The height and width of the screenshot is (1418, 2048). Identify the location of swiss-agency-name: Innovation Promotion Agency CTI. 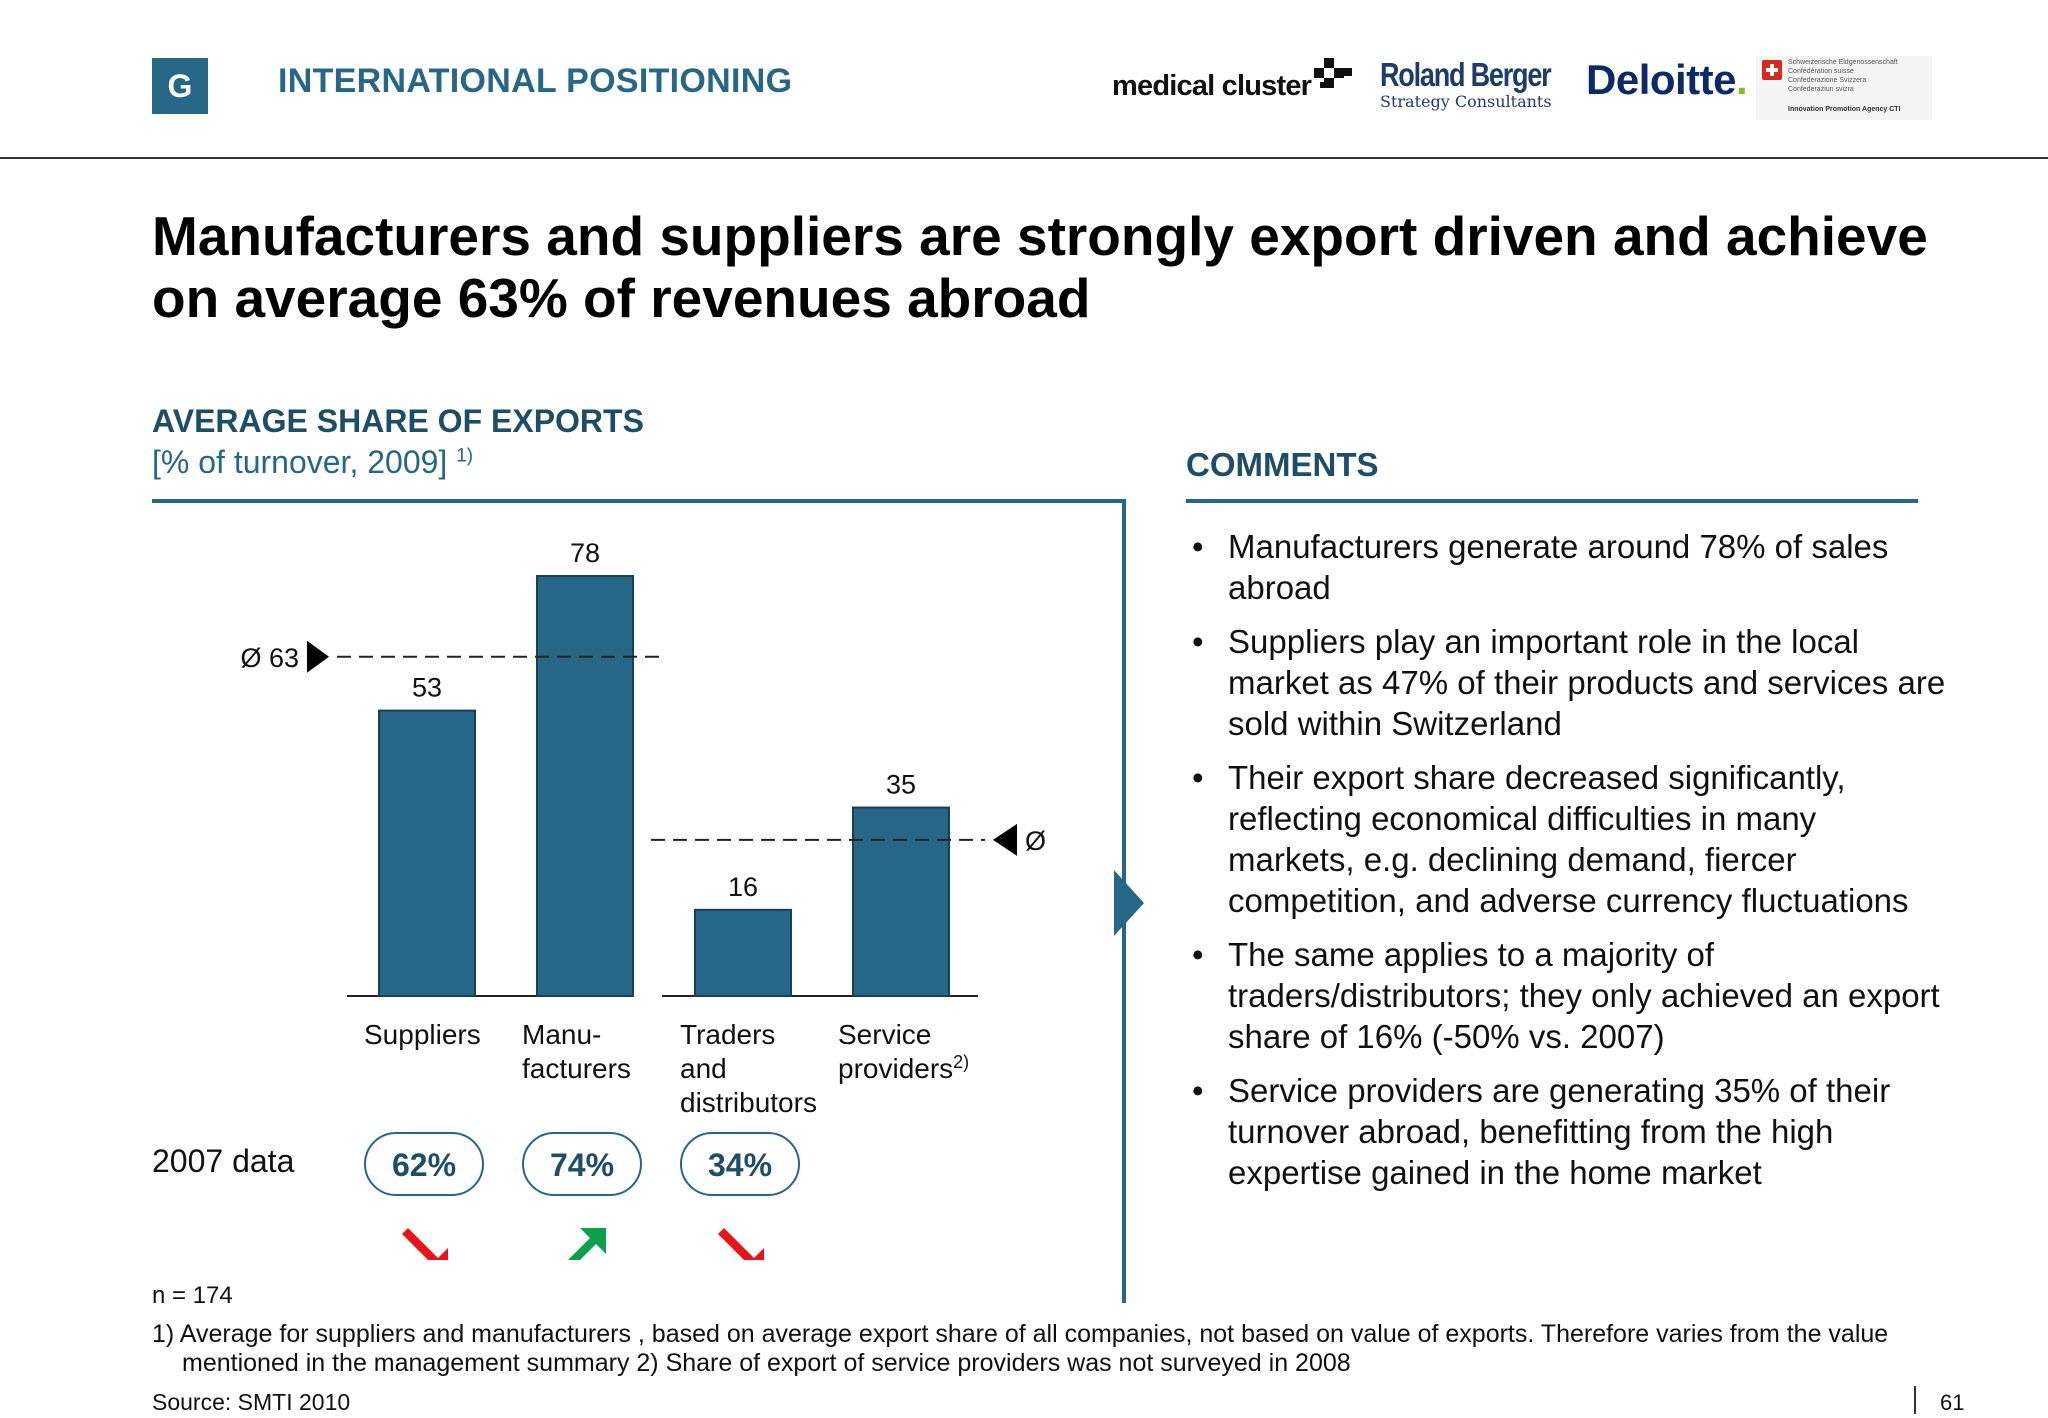
(1844, 109).